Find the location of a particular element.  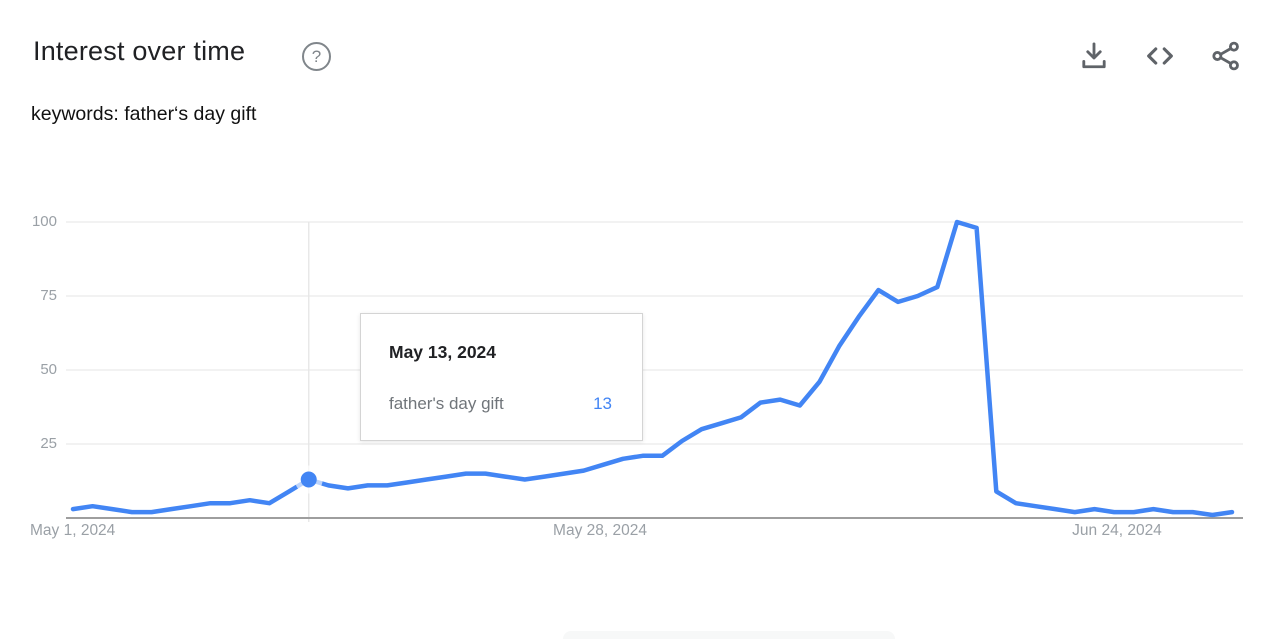

tooltip-date: May 13, 2024 is located at coordinates (443, 352).